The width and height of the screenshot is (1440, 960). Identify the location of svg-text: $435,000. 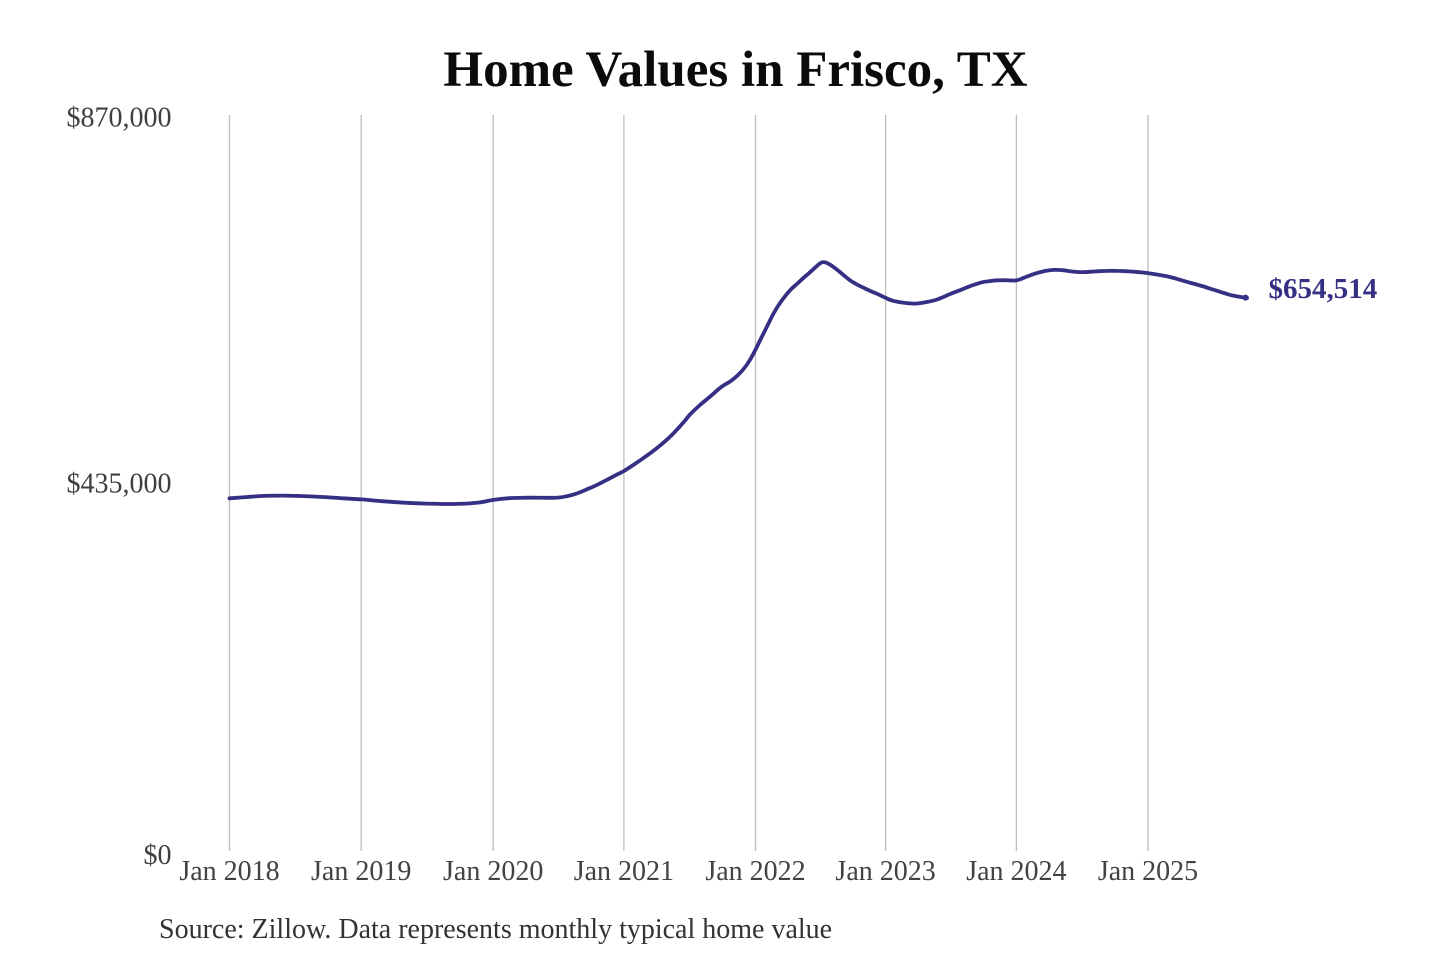
(119, 484).